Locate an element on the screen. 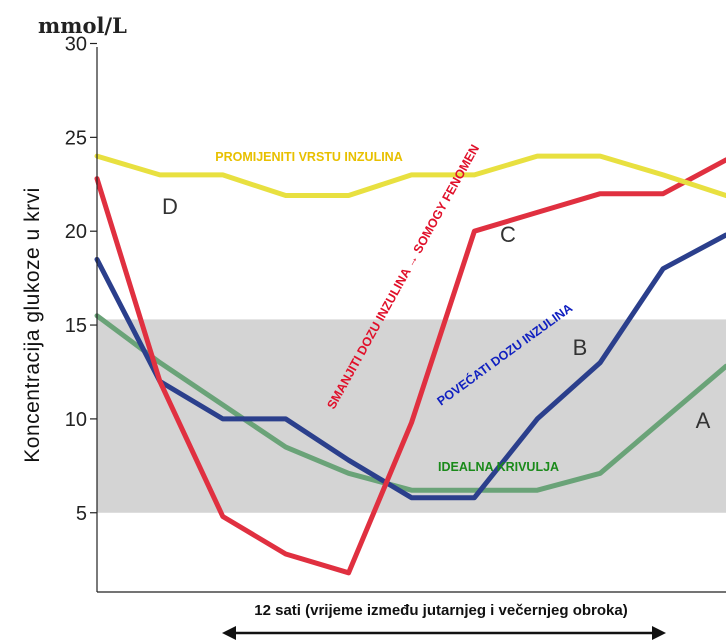 The height and width of the screenshot is (641, 726). arrow-head-right is located at coordinates (659, 633).